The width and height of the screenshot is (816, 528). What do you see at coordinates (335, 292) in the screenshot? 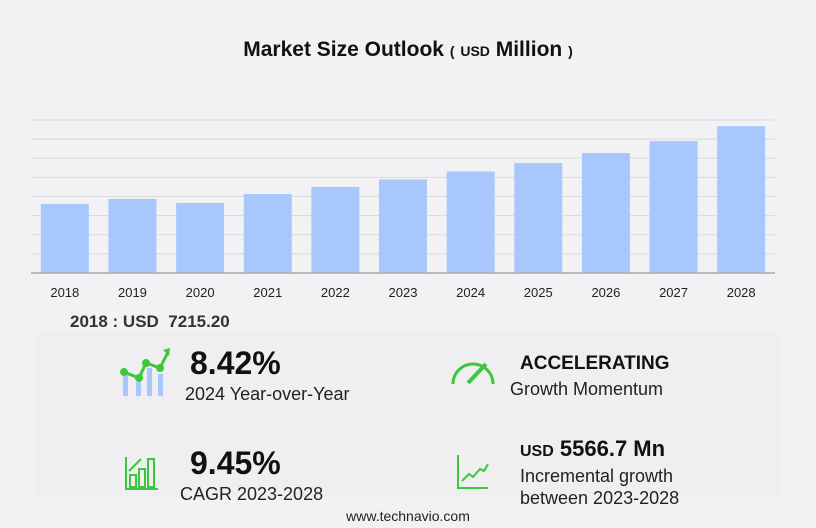
I see `x-tick-label: 2022` at bounding box center [335, 292].